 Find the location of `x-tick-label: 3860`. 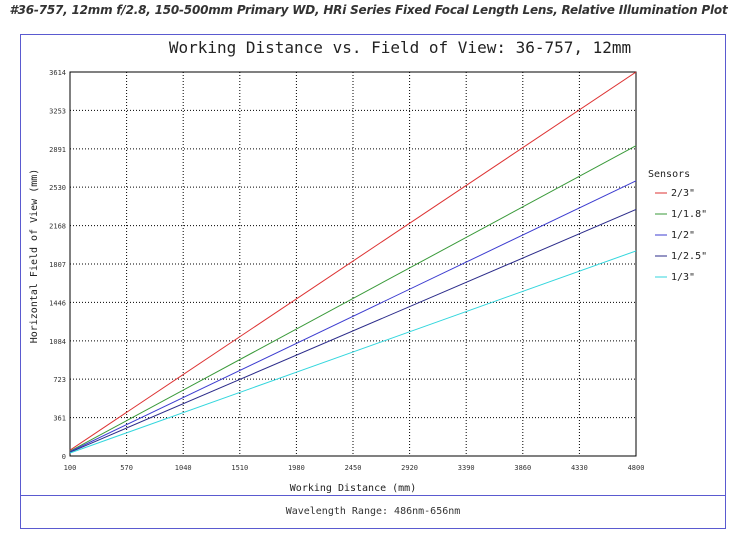

x-tick-label: 3860 is located at coordinates (522, 468).